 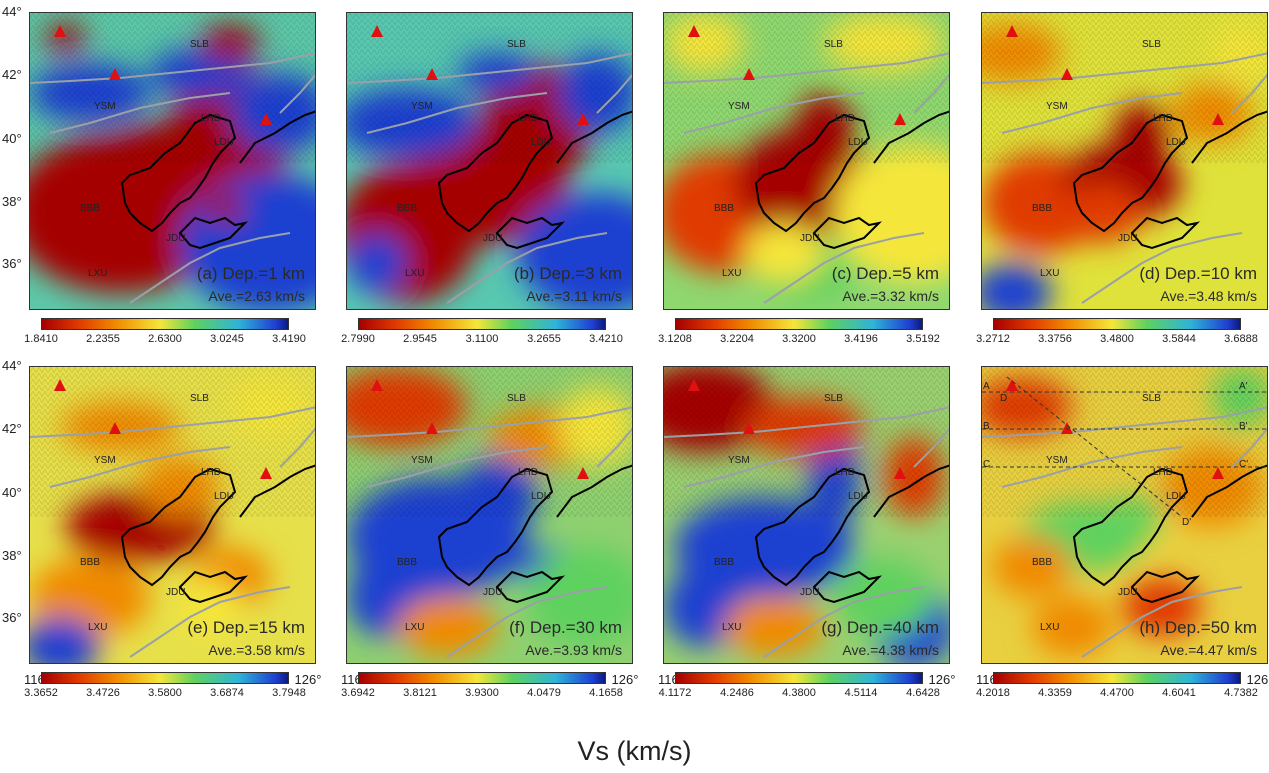 I want to click on colorbar-tick: 4.3359, so click(x=1055, y=693).